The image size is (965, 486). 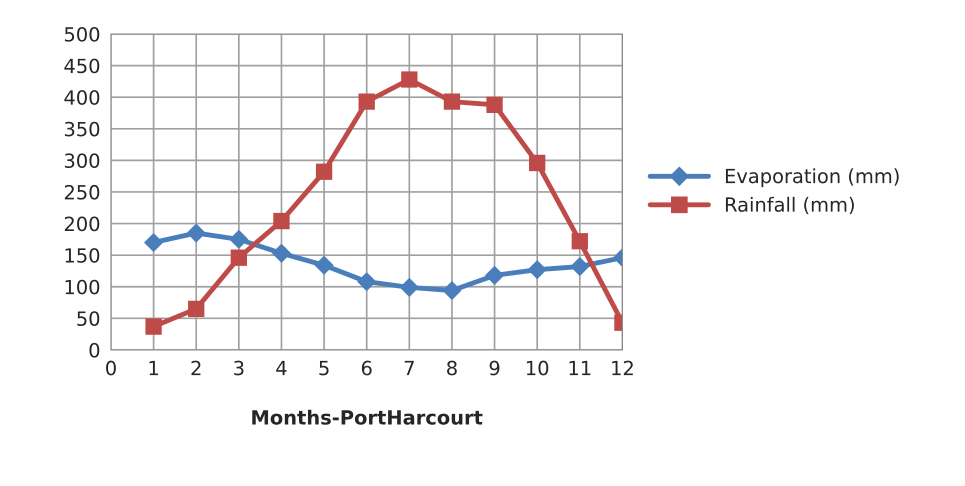 What do you see at coordinates (367, 417) in the screenshot?
I see `x-axis-title: Months-PortHarcourt` at bounding box center [367, 417].